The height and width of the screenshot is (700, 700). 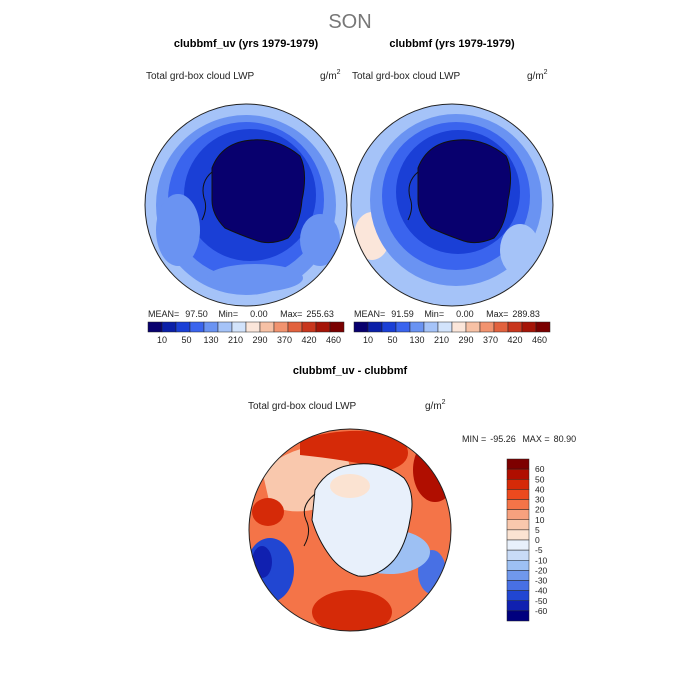 I want to click on panel3-colorbar-label: 10, so click(x=540, y=520).